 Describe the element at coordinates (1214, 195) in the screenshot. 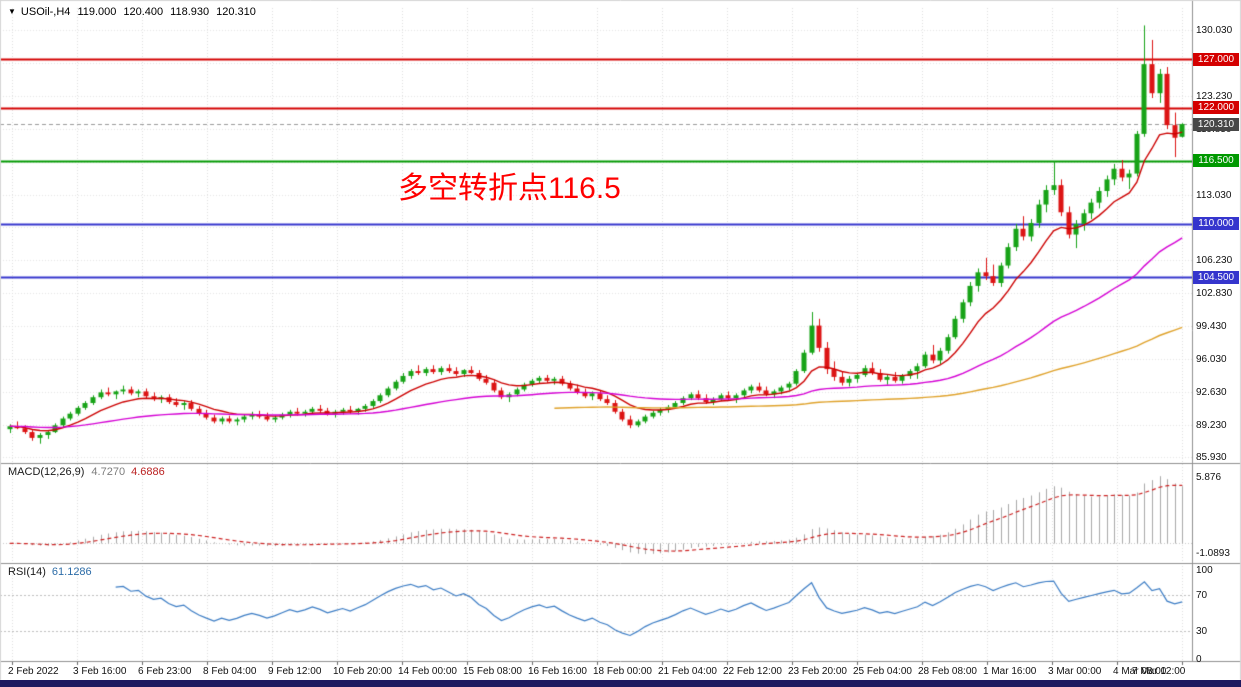

I see `price-tick: 113.030` at that location.